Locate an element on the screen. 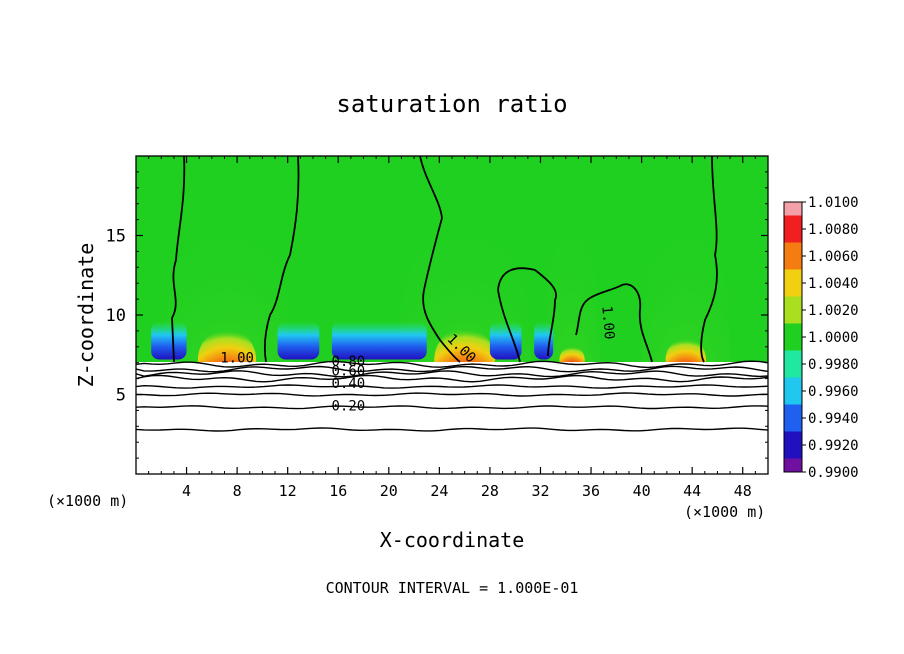  colorbar-label: 0.9940 is located at coordinates (833, 419).